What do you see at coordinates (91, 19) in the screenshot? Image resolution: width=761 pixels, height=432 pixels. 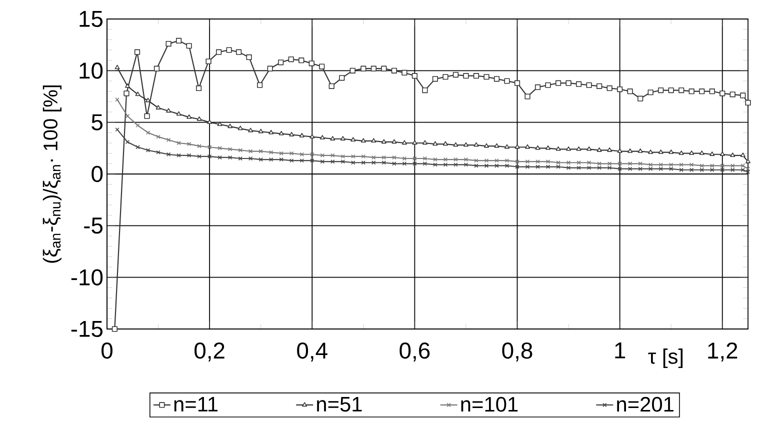 I see `y-tick-label: 15` at bounding box center [91, 19].